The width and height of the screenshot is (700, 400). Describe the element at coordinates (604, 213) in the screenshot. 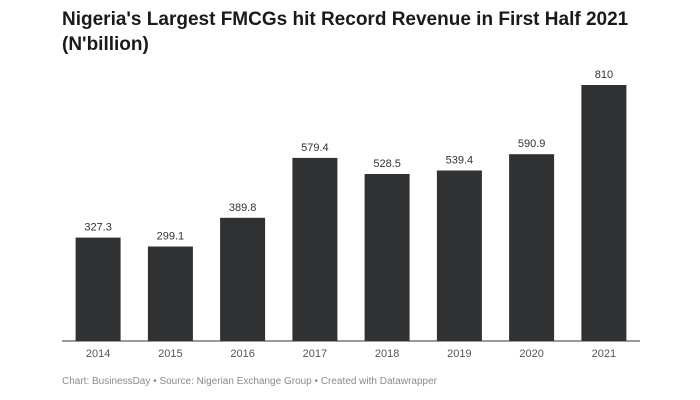

I see `bar-2021` at that location.